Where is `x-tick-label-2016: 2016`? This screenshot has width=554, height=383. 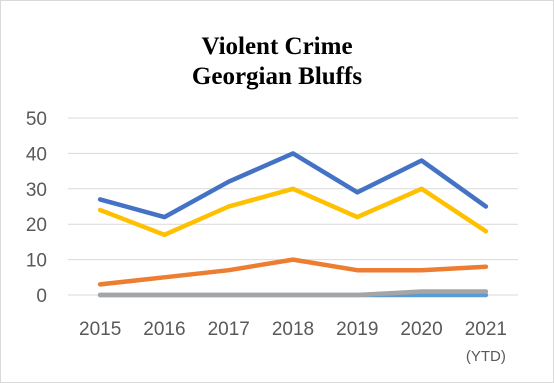
x-tick-label-2016: 2016 is located at coordinates (164, 329).